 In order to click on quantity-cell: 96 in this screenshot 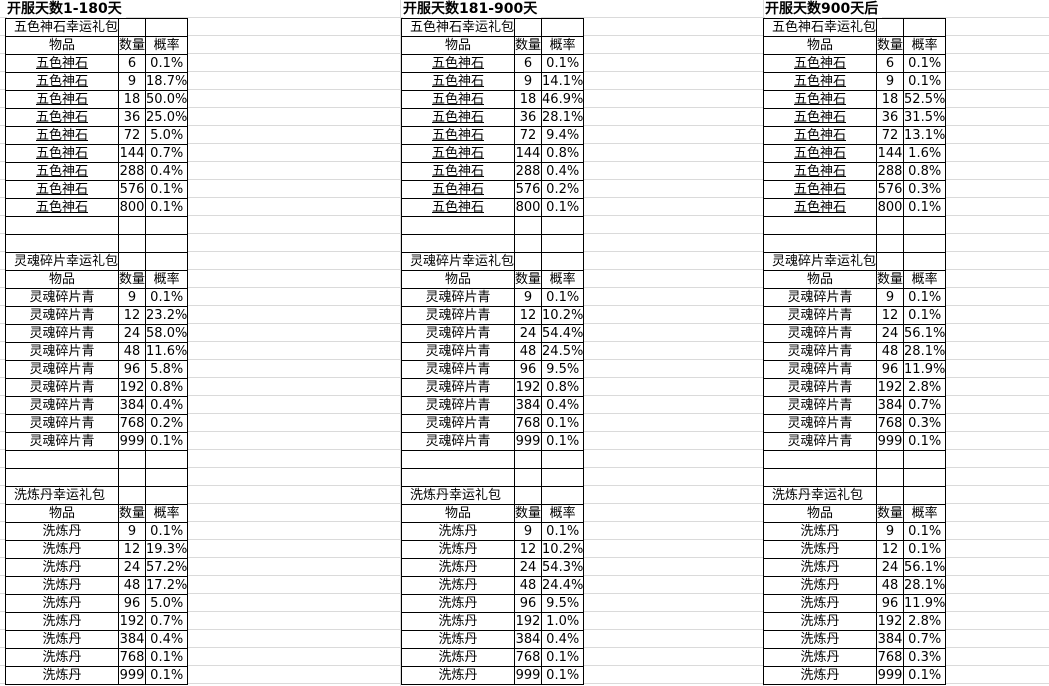, I will do `click(528, 369)`.